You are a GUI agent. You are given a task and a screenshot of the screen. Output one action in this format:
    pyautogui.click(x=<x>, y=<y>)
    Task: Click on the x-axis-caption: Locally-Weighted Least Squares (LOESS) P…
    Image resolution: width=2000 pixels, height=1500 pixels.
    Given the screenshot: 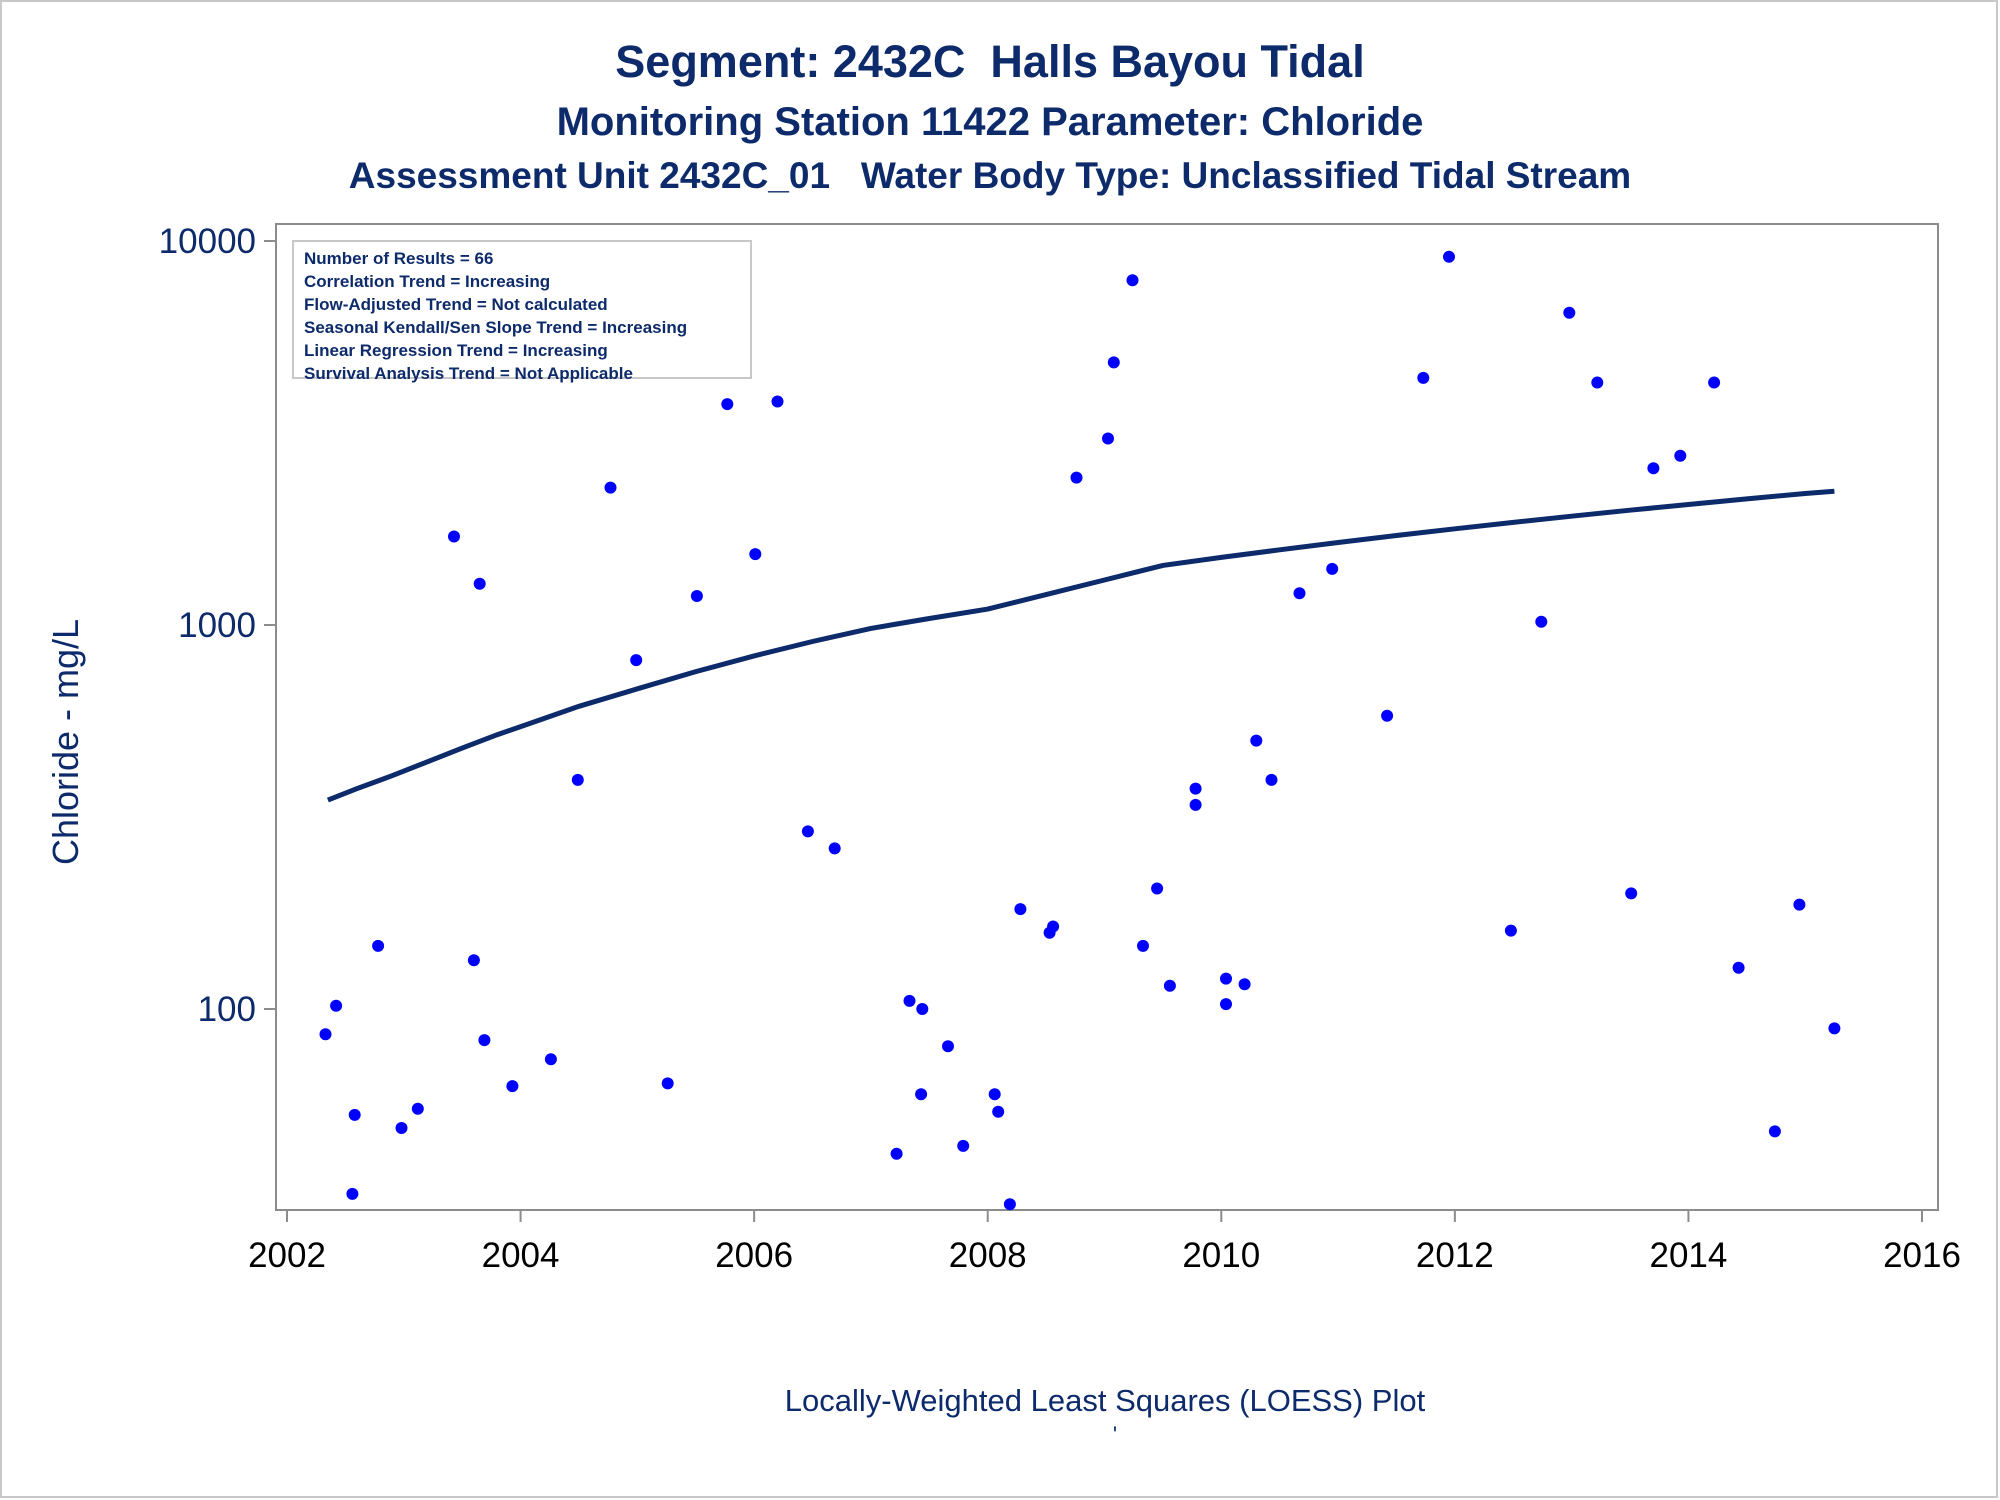 What is the action you would take?
    pyautogui.click(x=1105, y=1400)
    